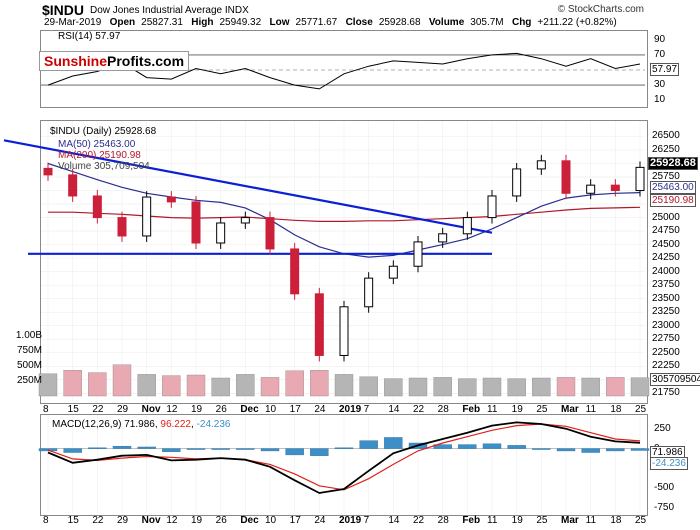 Image resolution: width=700 pixels, height=530 pixels. What do you see at coordinates (221, 409) in the screenshot?
I see `x-tick-label: 26` at bounding box center [221, 409].